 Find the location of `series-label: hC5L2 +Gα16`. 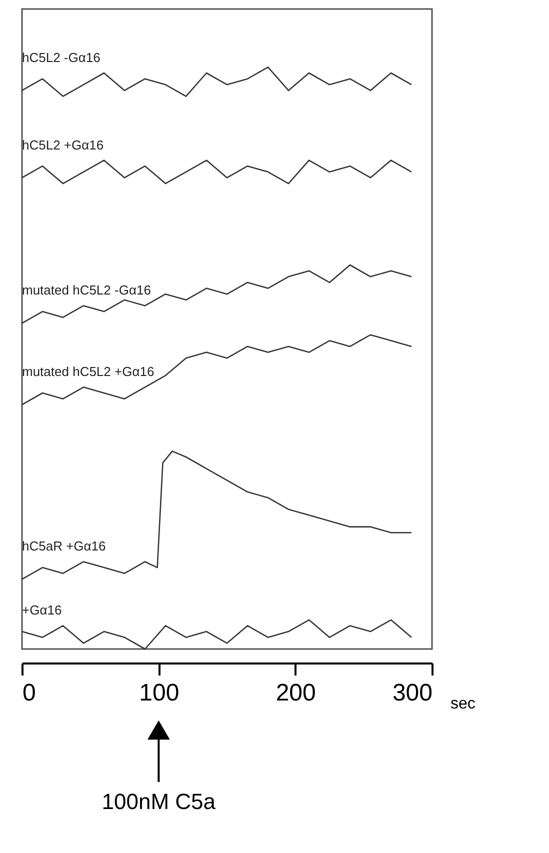

series-label: hC5L2 +Gα16 is located at coordinates (63, 144).